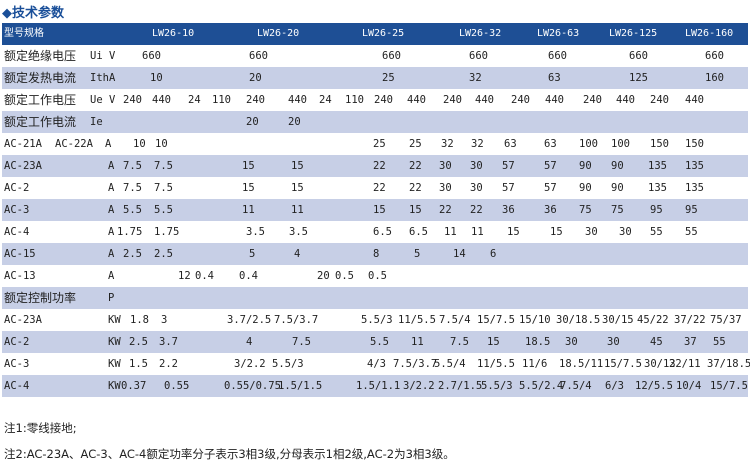 This screenshot has width=750, height=469. What do you see at coordinates (161, 144) in the screenshot?
I see `table-cell: 10` at bounding box center [161, 144].